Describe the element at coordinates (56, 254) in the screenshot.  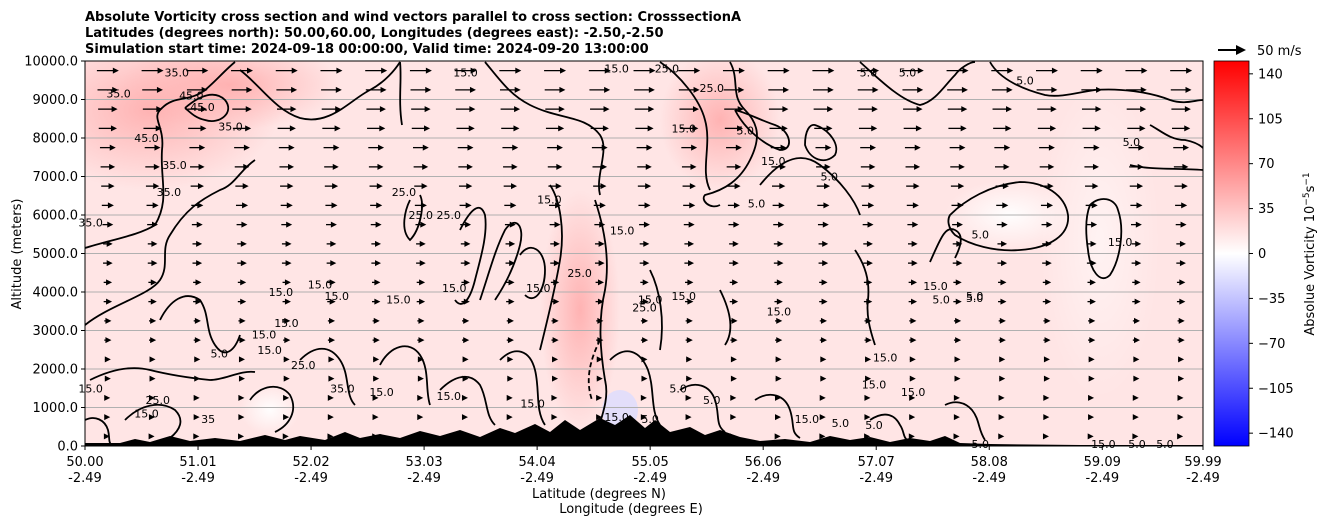
I see `y-tick-label: 5000.0` at that location.